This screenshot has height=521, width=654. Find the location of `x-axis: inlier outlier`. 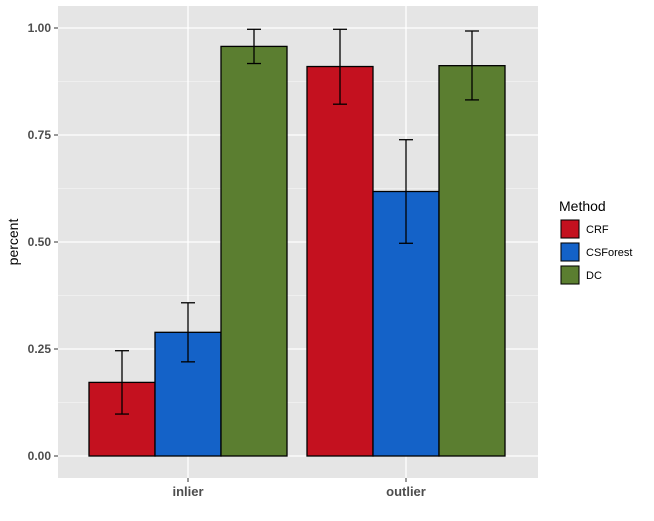

x-axis: inlier outlier is located at coordinates (299, 488).